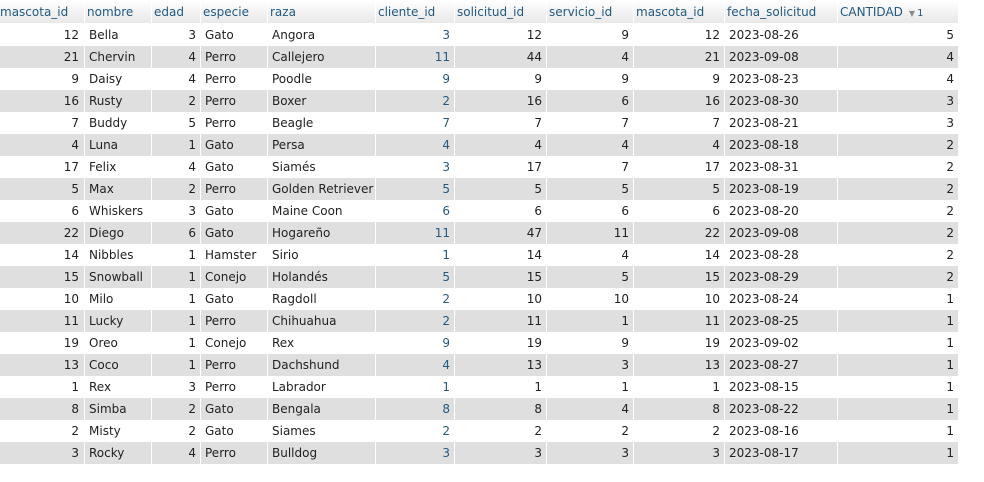 Image resolution: width=984 pixels, height=482 pixels. Describe the element at coordinates (42, 431) in the screenshot. I see `cell-mascota-id: 2` at that location.